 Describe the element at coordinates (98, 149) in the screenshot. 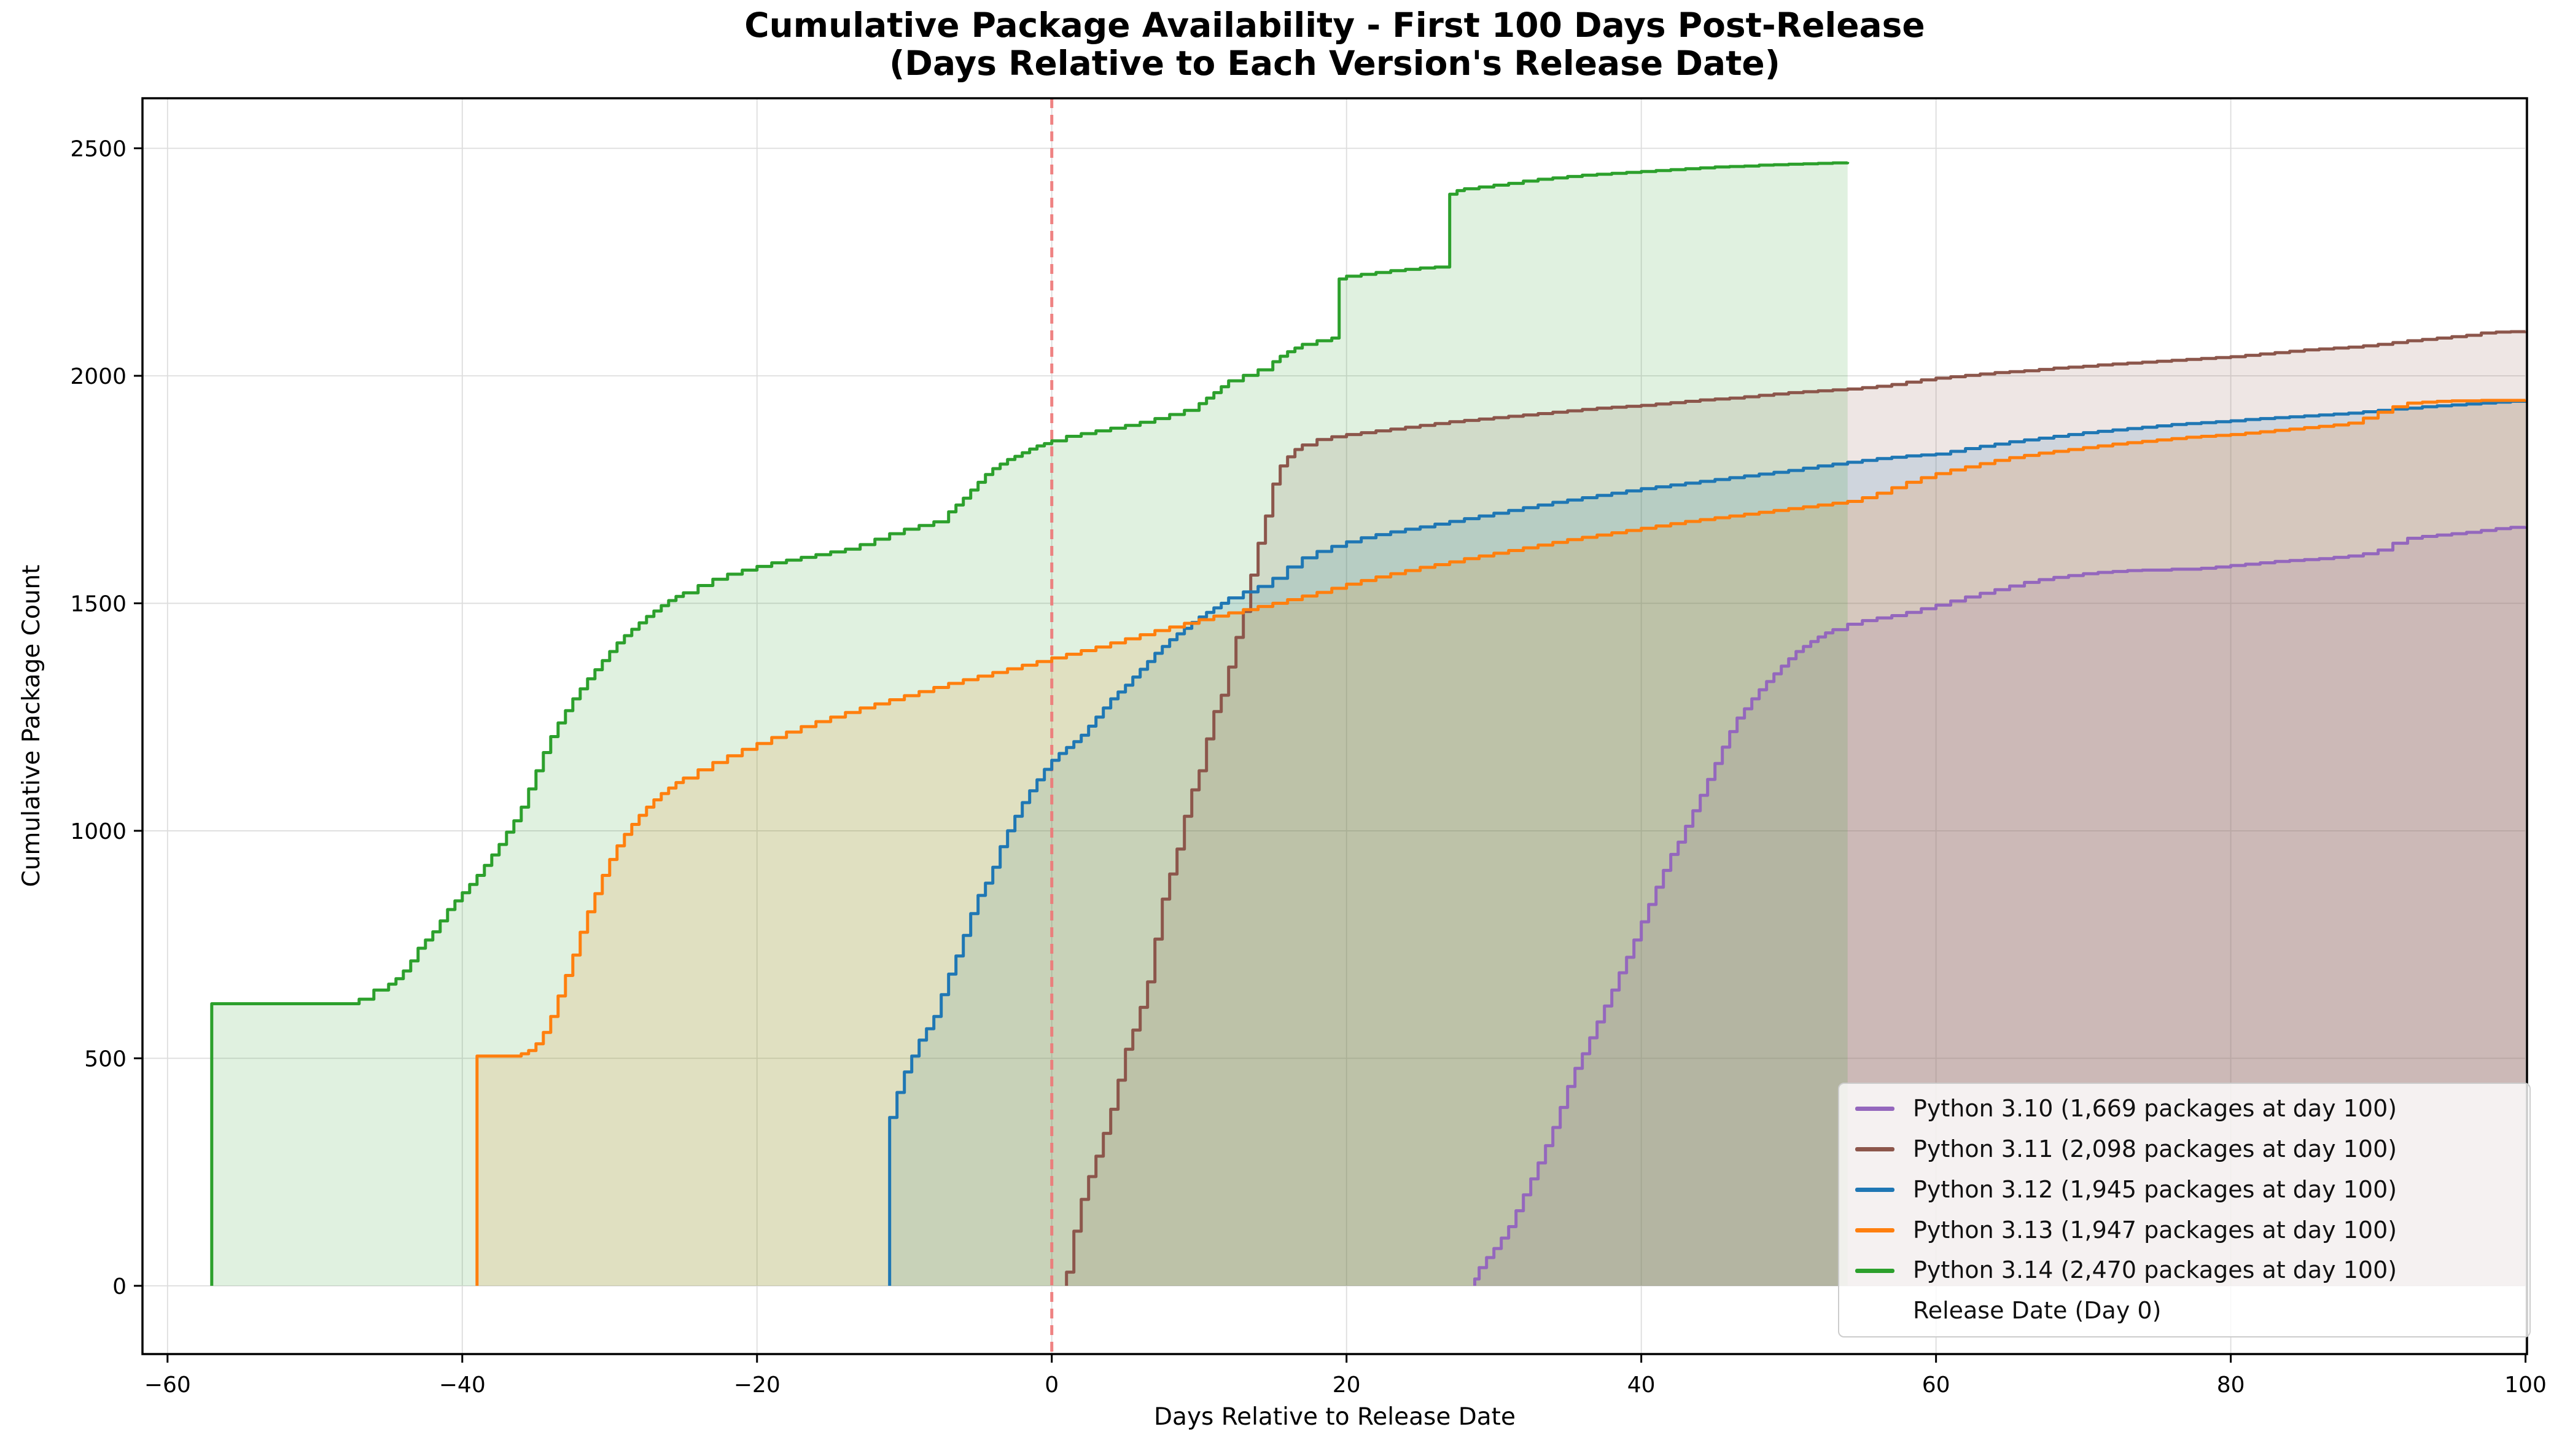

I see `y-tick-label: 2500` at that location.